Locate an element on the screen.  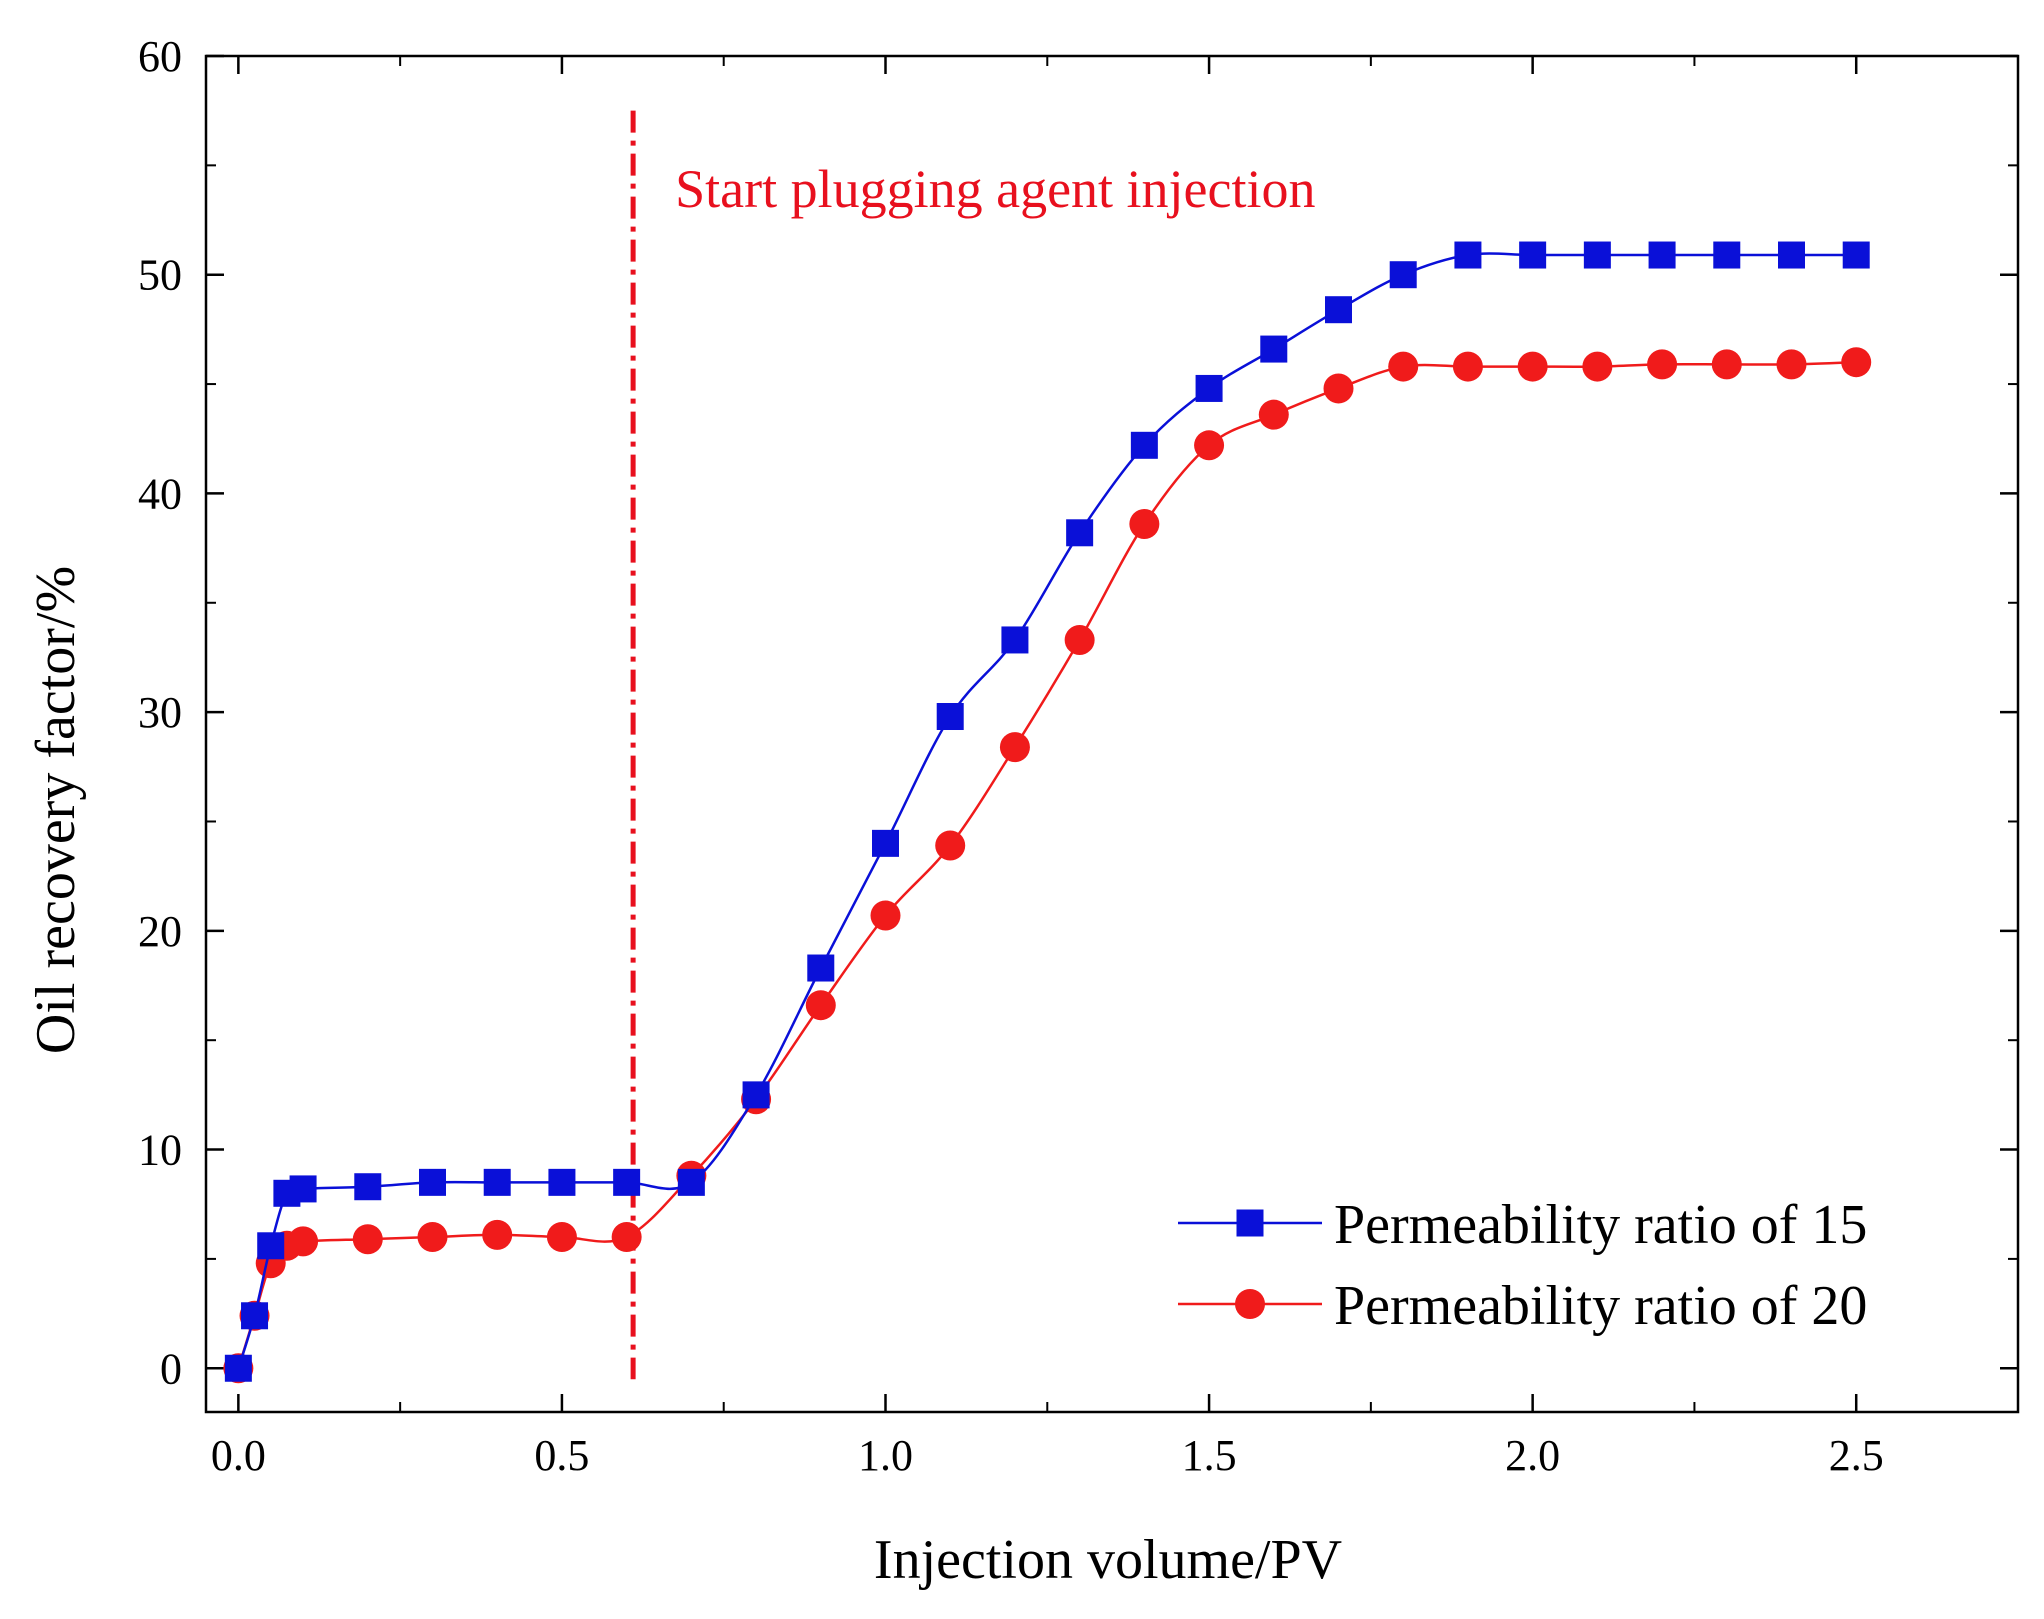
y-tick-label: 50 is located at coordinates (160, 275).